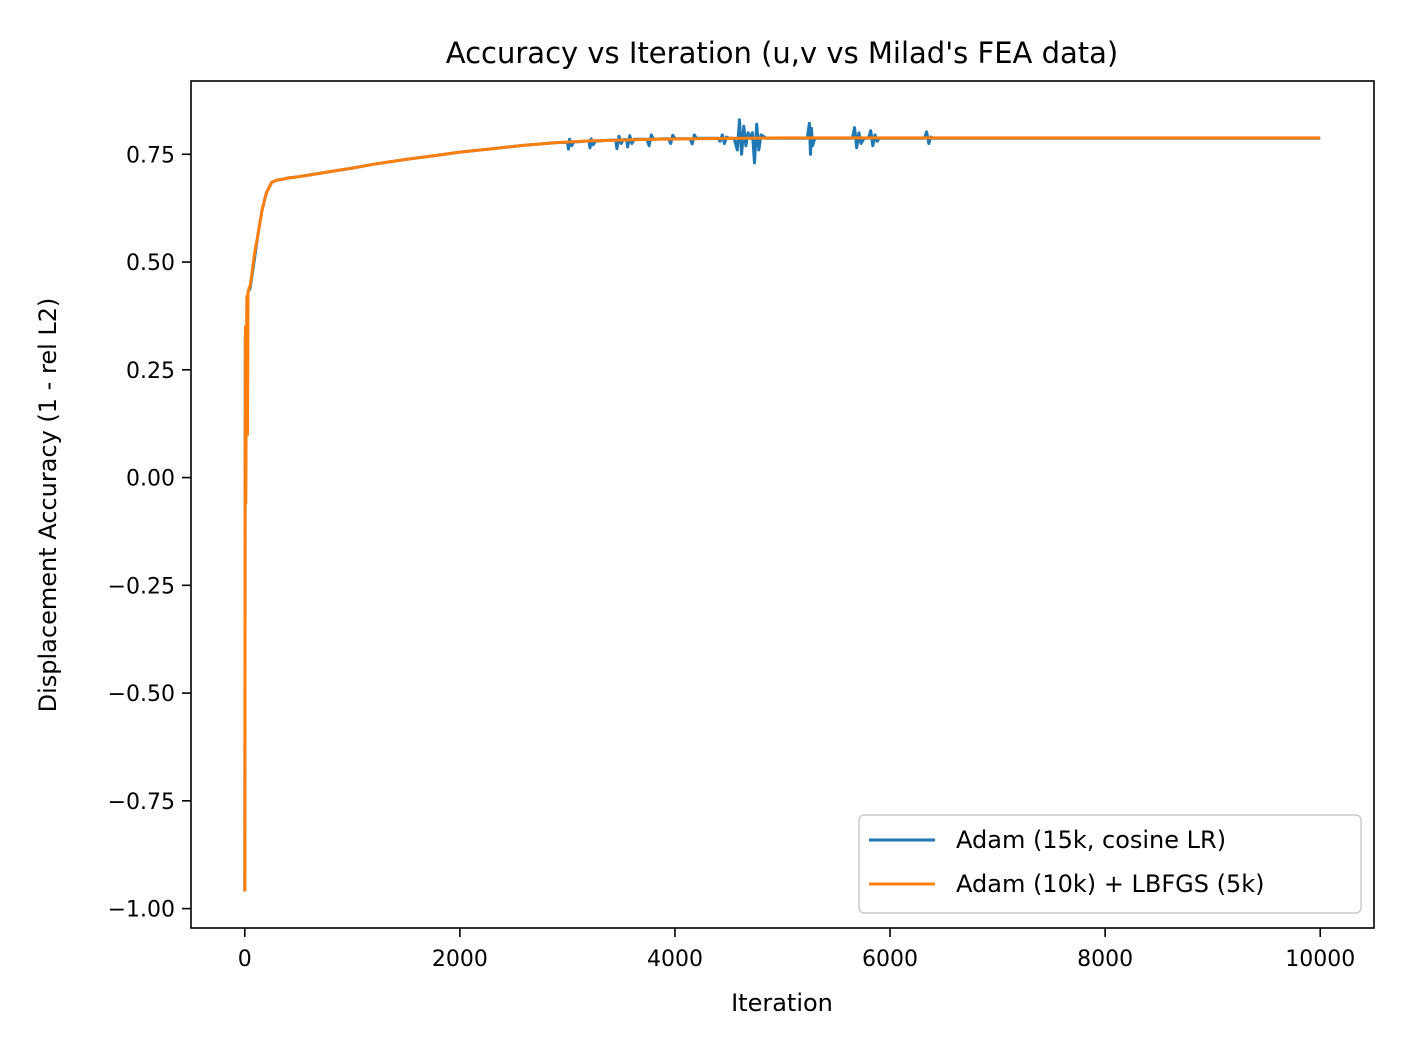 The width and height of the screenshot is (1408, 1056). Describe the element at coordinates (141, 694) in the screenshot. I see `y-tick-label: −0.50` at that location.